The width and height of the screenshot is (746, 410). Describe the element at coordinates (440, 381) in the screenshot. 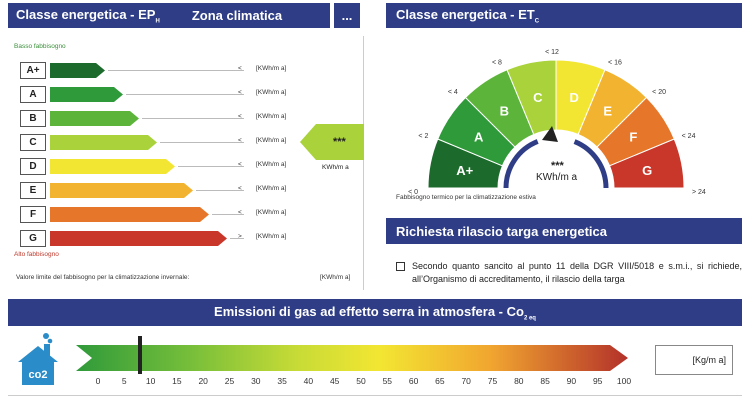

I see `co2-scale-tick: 65` at that location.